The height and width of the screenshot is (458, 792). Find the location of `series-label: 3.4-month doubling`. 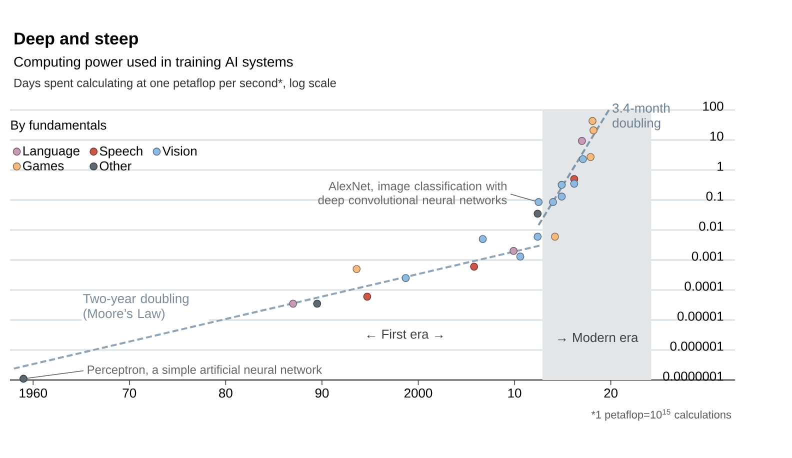

series-label: 3.4-month doubling is located at coordinates (641, 116).